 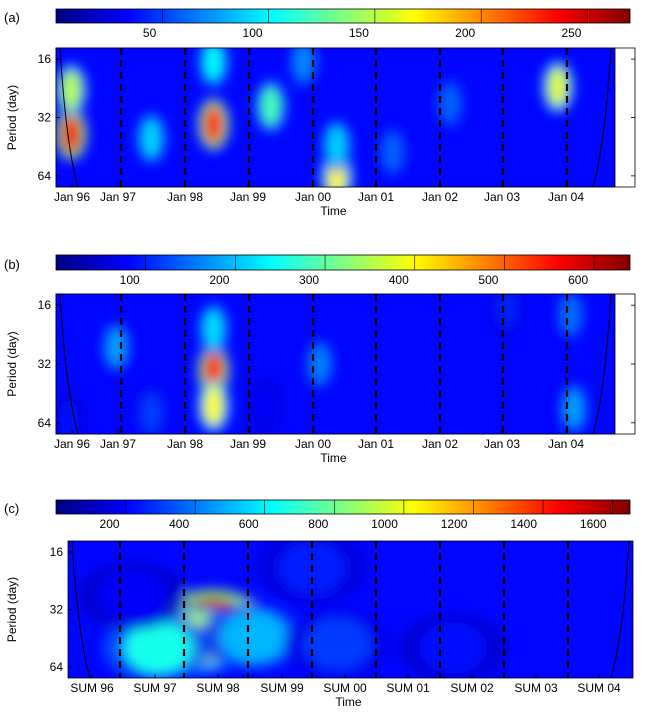 I want to click on x-tick-label: SUM 04, so click(x=599, y=688).